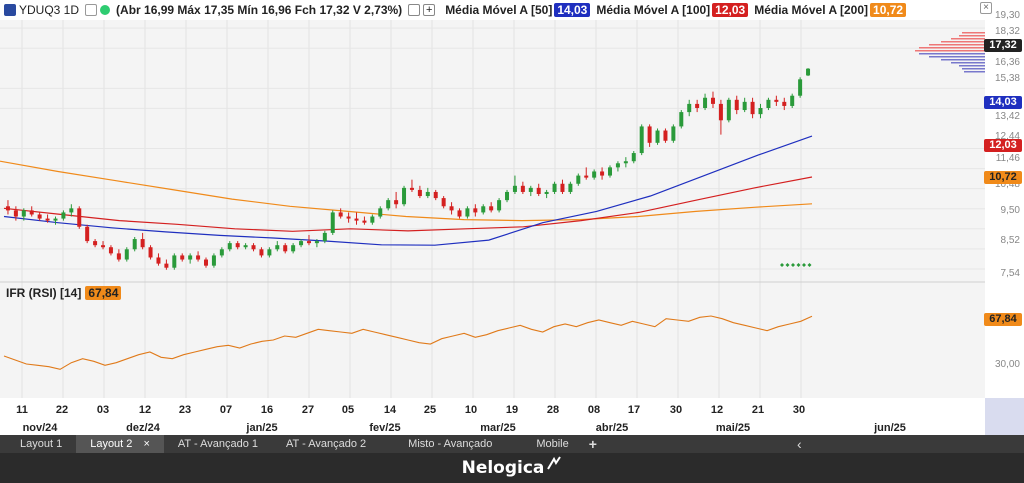  I want to click on x-day-label: 08, so click(594, 410).